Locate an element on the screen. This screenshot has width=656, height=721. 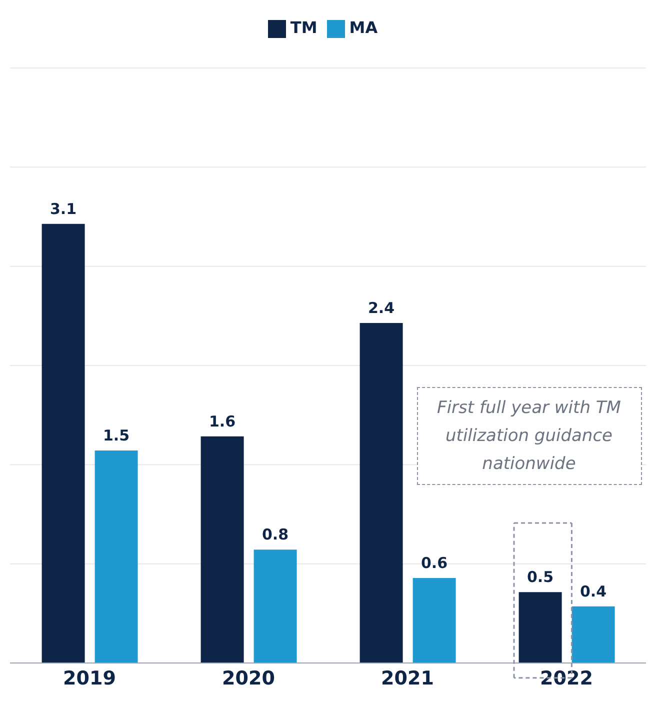
x-tick-label: 2021 is located at coordinates (407, 678).